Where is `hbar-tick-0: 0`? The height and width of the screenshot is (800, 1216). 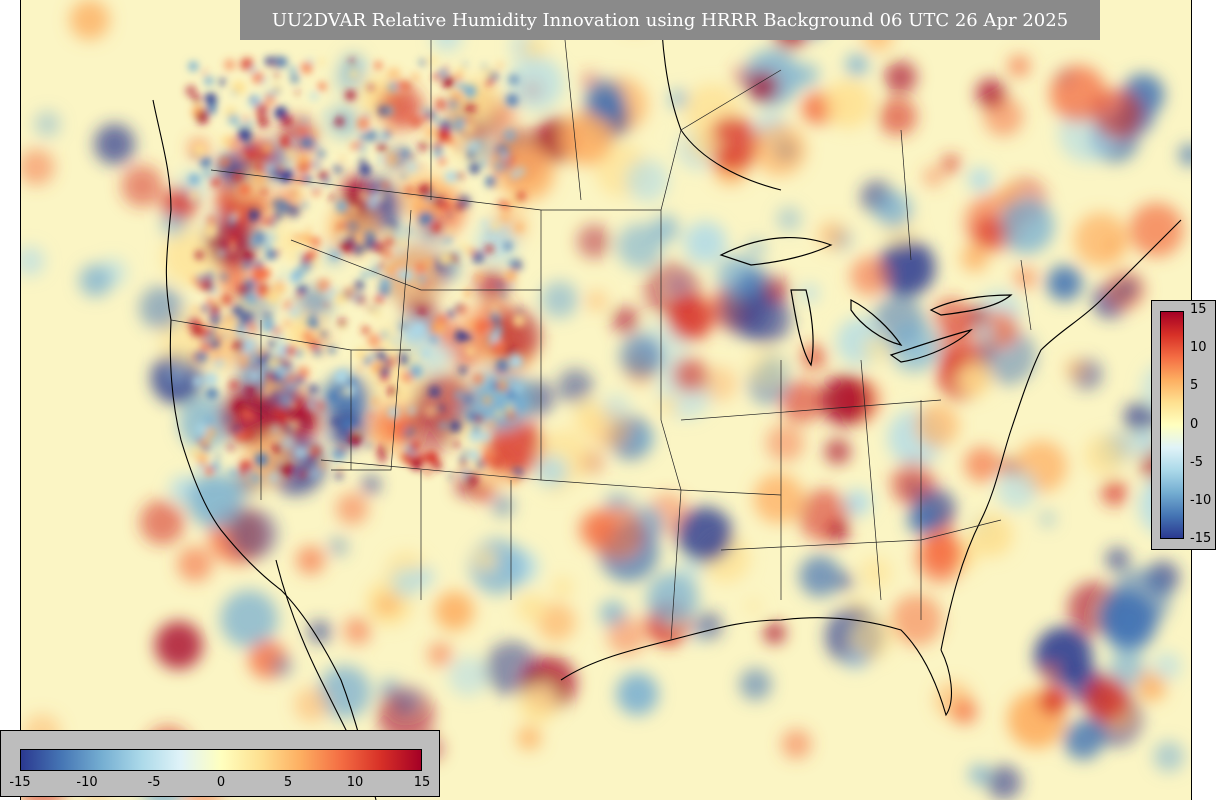
hbar-tick-0: 0 is located at coordinates (221, 782).